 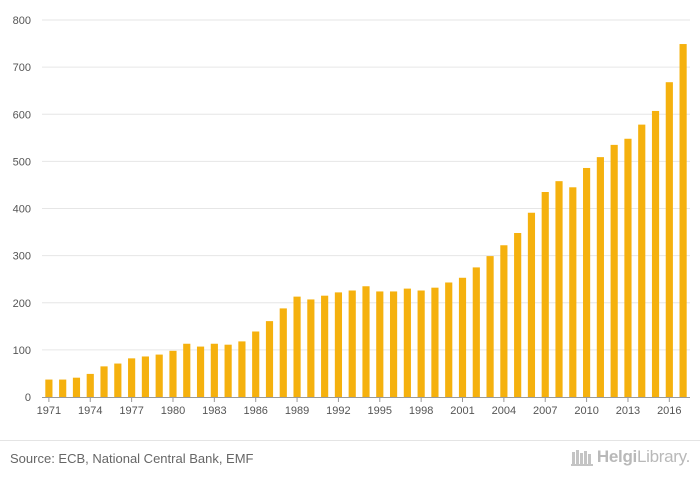 I want to click on y-tick-label: 300, so click(x=22, y=257).